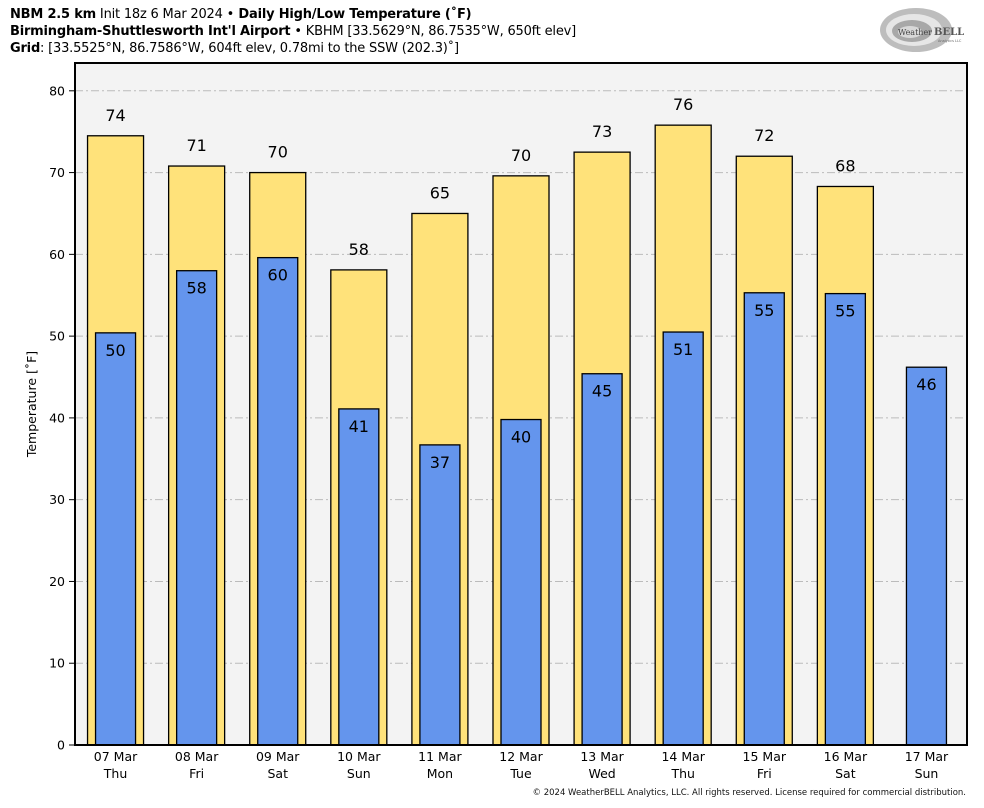  What do you see at coordinates (440, 773) in the screenshot?
I see `x-tick-day-label: Mon` at bounding box center [440, 773].